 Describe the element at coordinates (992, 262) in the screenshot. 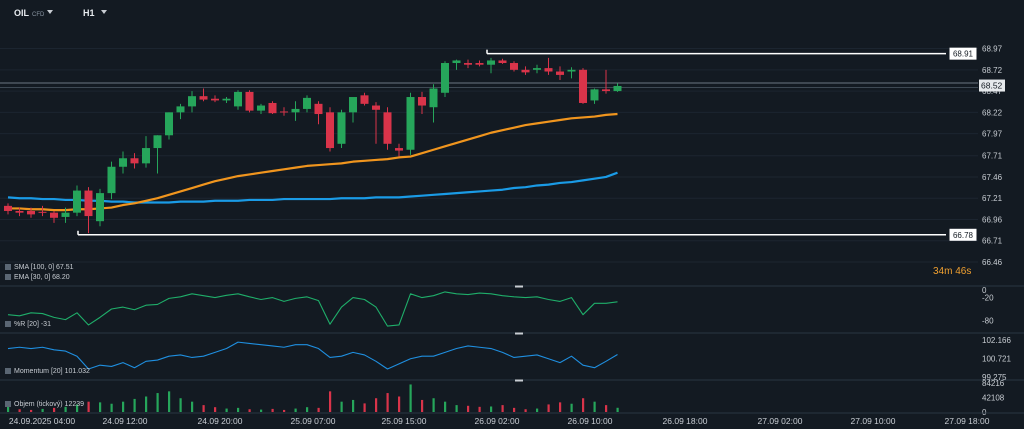

I see `y-tick-label: 66.46` at that location.